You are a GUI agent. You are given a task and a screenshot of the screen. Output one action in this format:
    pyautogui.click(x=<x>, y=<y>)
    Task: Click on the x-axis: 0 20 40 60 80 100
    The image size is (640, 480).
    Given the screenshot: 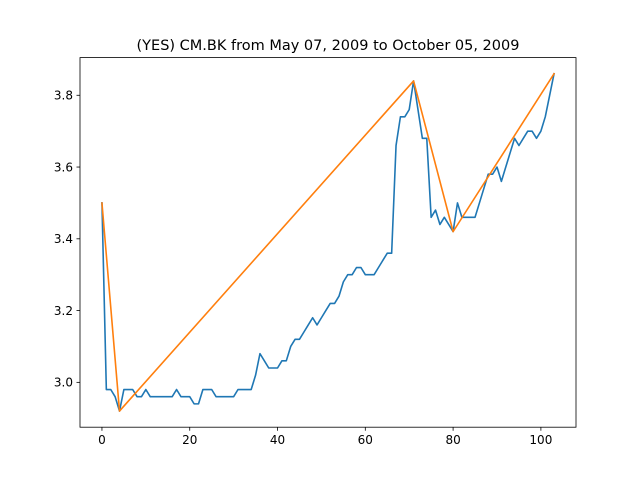 What is the action you would take?
    pyautogui.click(x=325, y=437)
    